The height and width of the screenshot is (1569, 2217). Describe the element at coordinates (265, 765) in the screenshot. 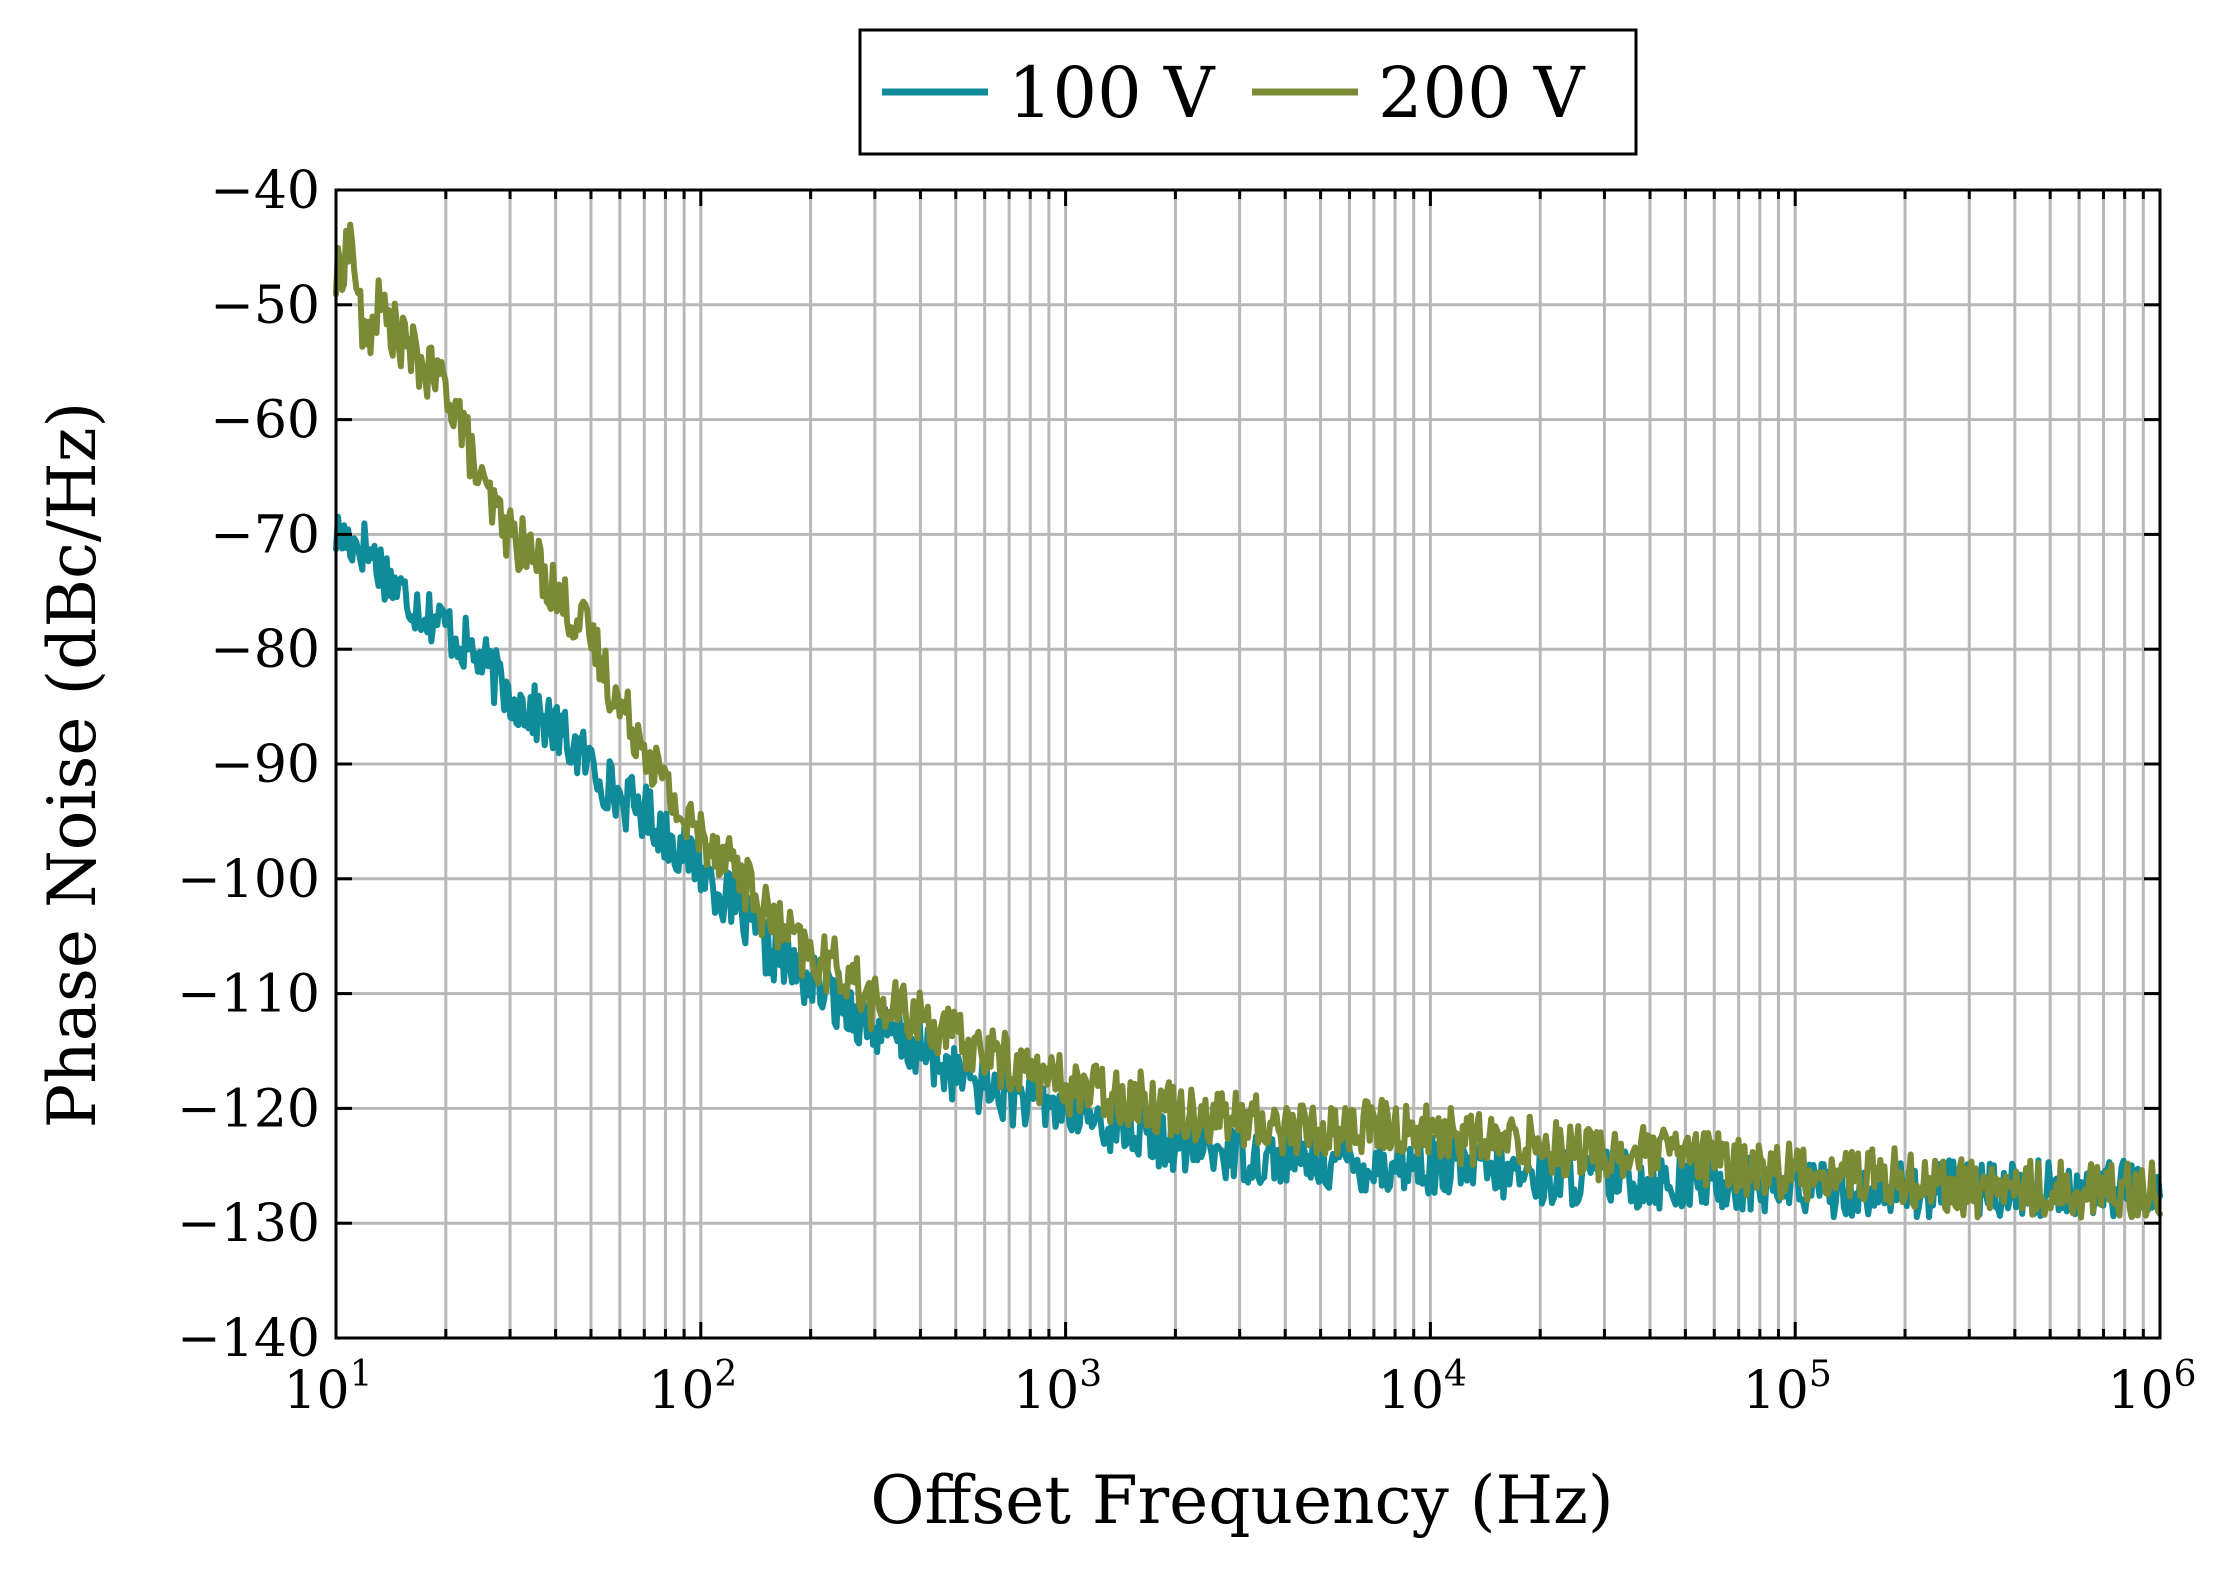

I see `y-tick-label: −90` at that location.